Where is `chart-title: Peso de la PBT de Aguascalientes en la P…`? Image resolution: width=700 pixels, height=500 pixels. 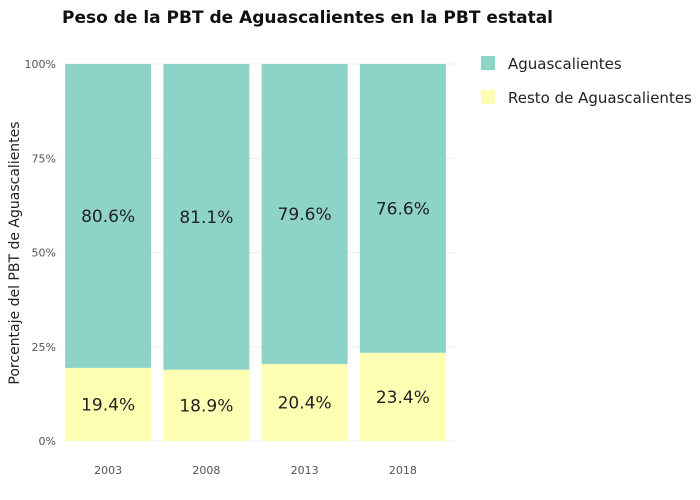 chart-title: Peso de la PBT de Aguascalientes en la P… is located at coordinates (307, 18).